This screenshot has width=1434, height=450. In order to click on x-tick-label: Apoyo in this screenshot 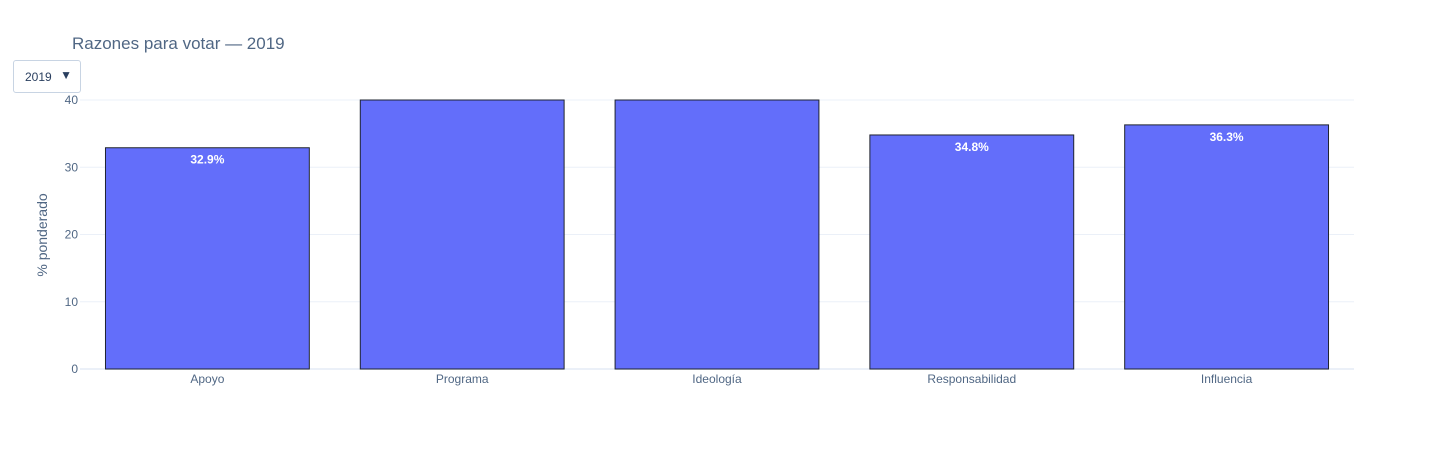, I will do `click(207, 379)`.